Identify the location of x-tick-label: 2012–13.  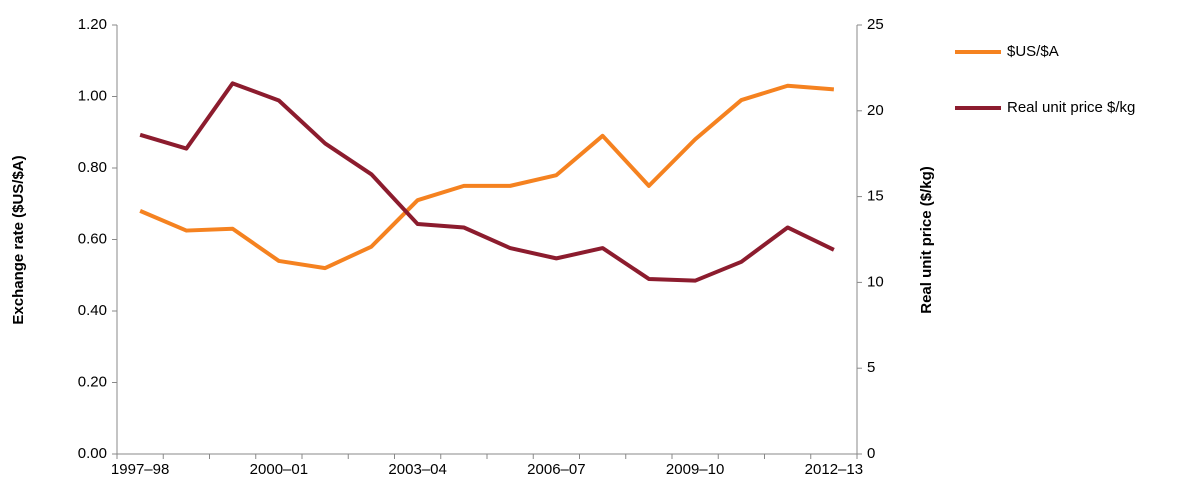
(834, 469).